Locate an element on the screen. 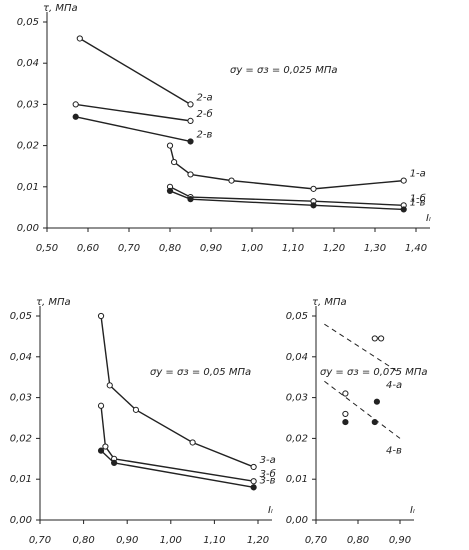 This screenshot has height=550, width=469. series-label: 3-а is located at coordinates (268, 460).